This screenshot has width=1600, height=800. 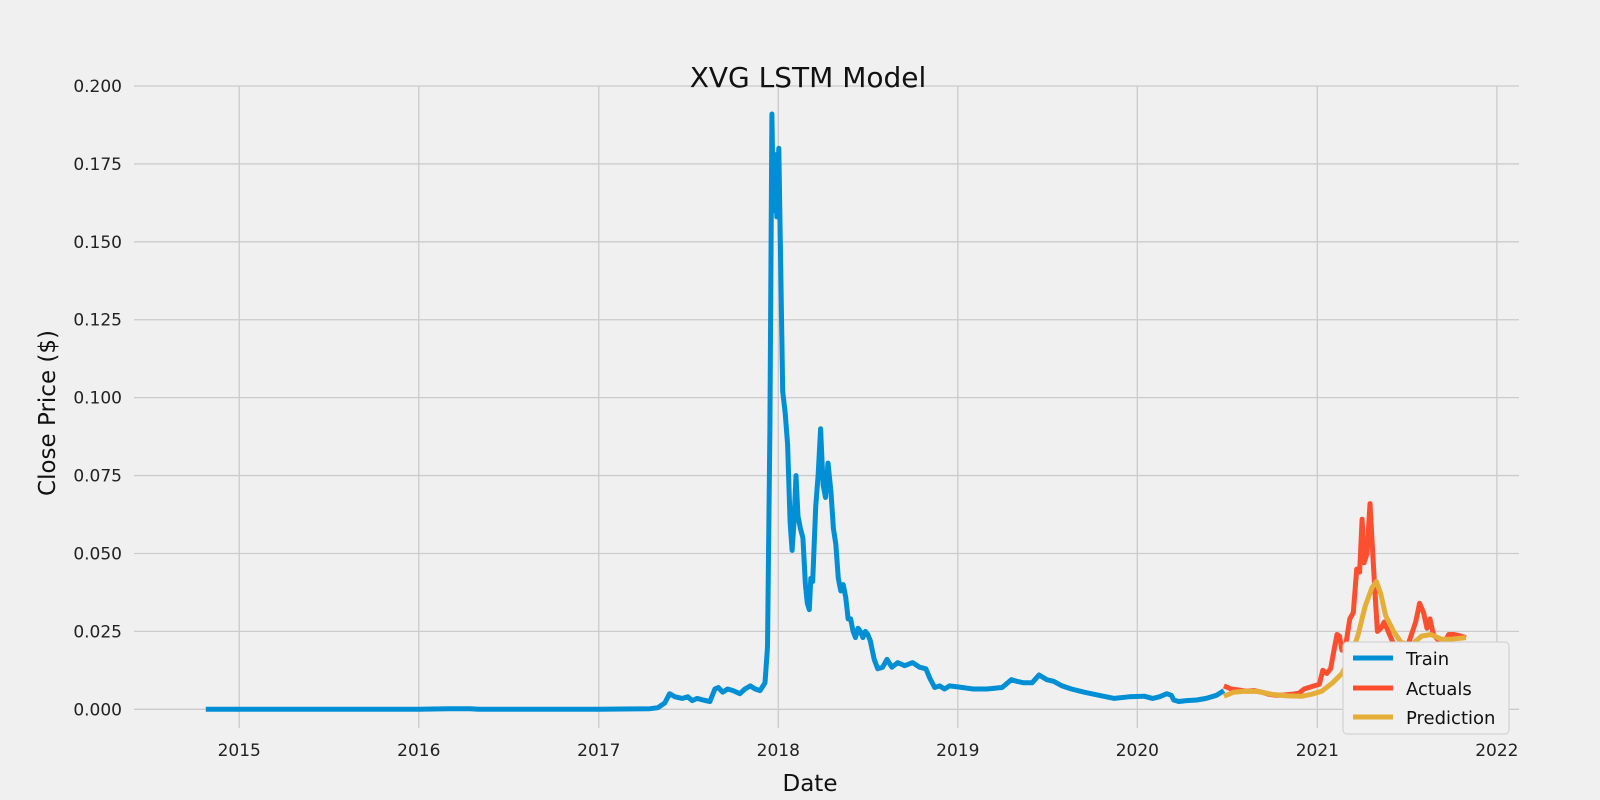 I want to click on y-axis-label: Close Price ($), so click(x=48, y=413).